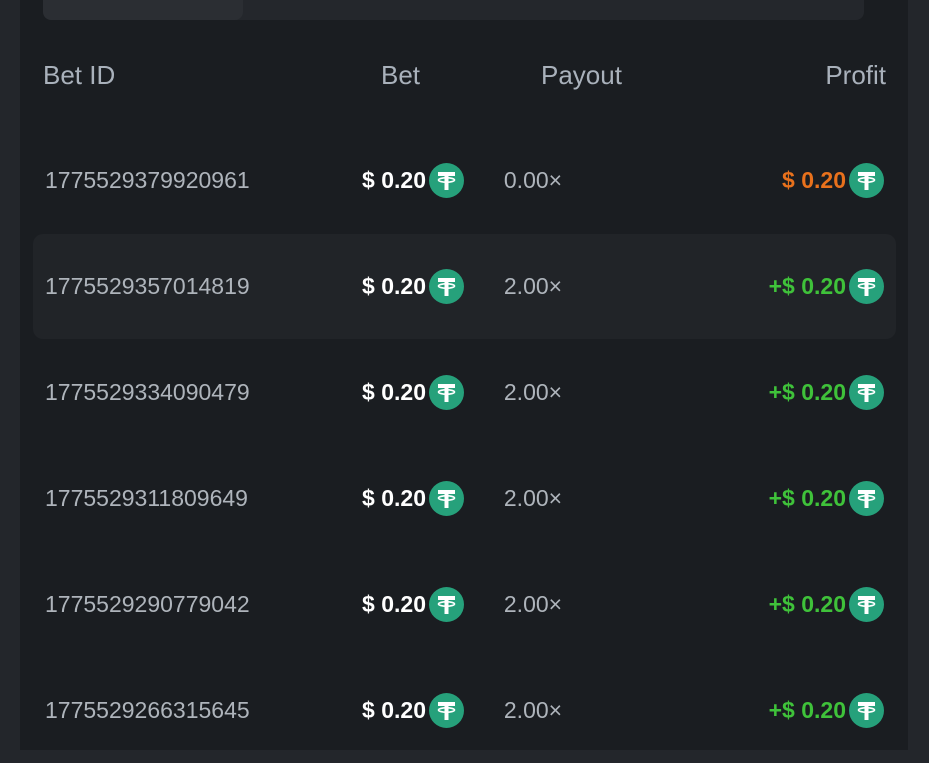  What do you see at coordinates (147, 180) in the screenshot?
I see `bet-id: 1775529379920961` at bounding box center [147, 180].